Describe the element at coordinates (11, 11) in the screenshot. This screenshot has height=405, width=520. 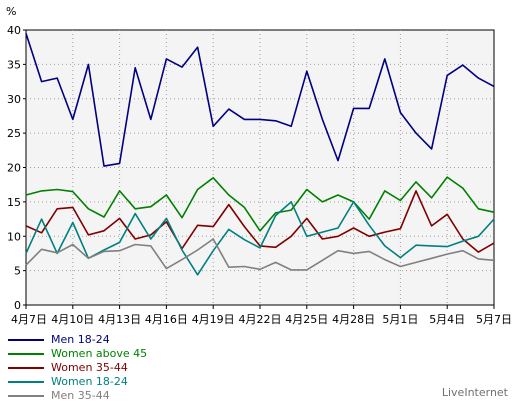
I see `y-axis-unit: %` at that location.